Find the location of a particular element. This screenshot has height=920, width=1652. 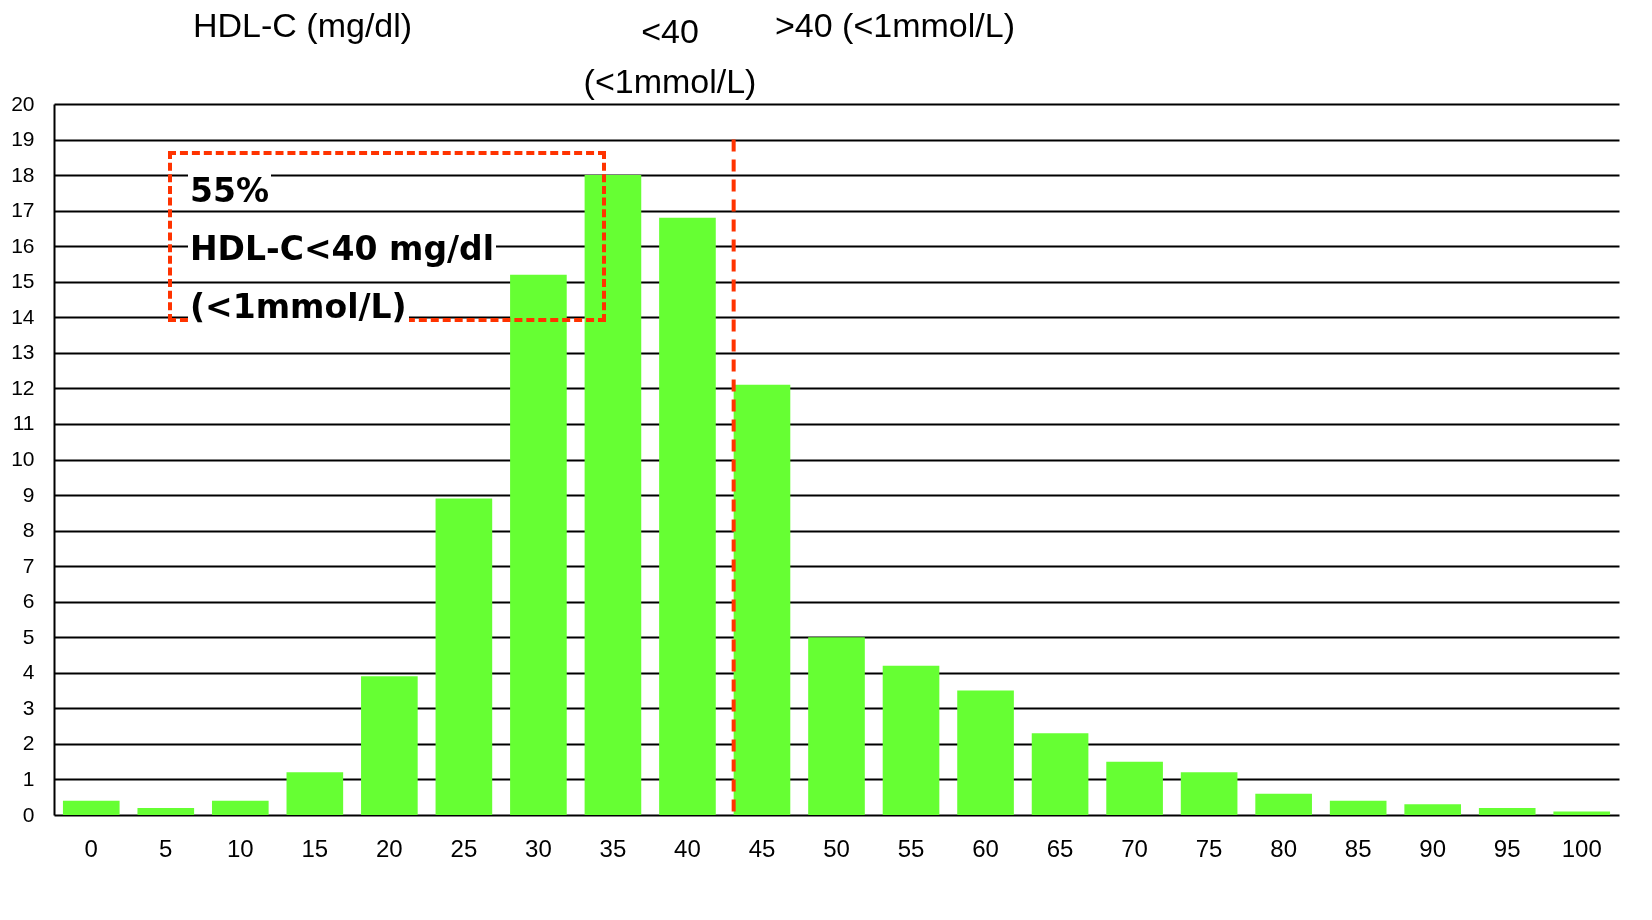

y-tick-label: 0 is located at coordinates (28, 814).